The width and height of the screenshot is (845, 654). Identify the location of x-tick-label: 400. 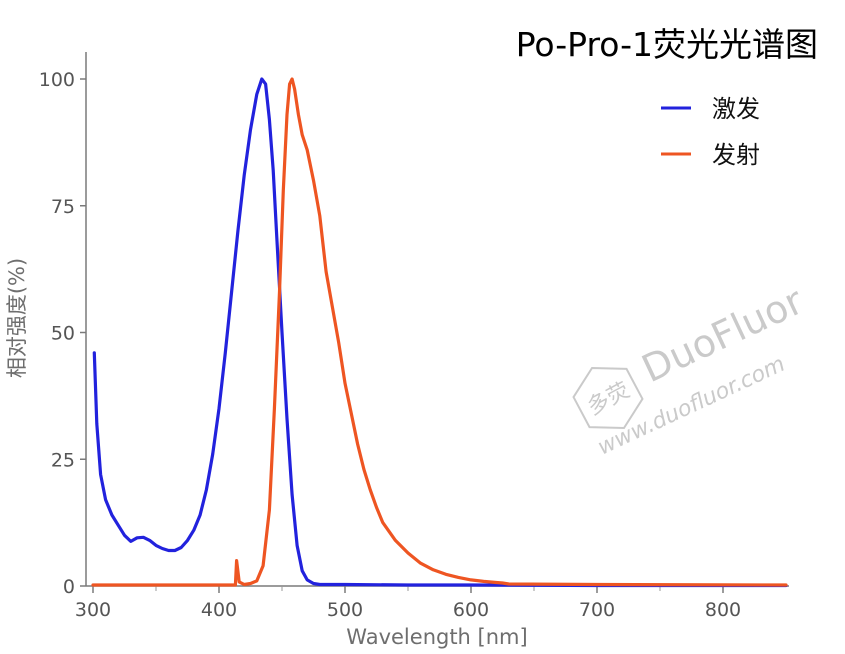
(219, 610).